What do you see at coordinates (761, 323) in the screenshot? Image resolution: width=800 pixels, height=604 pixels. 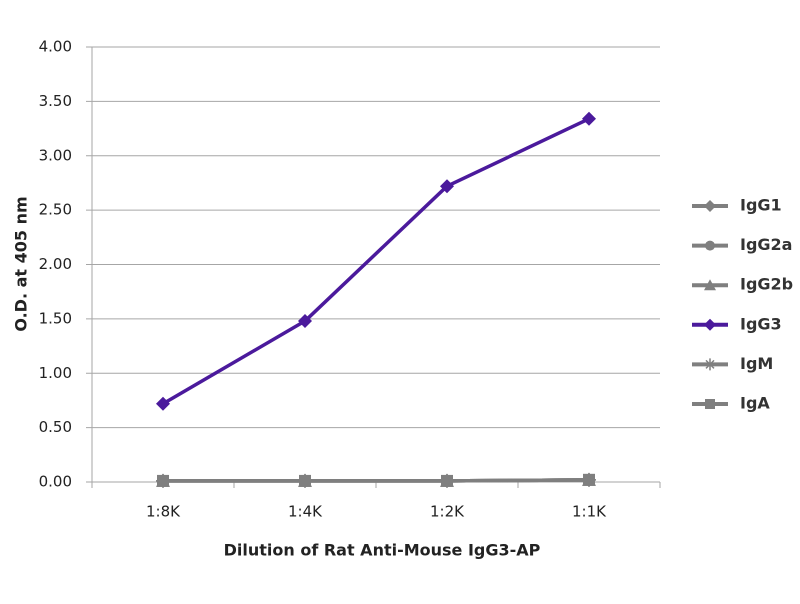 I see `legend-label: IgG3` at bounding box center [761, 323].